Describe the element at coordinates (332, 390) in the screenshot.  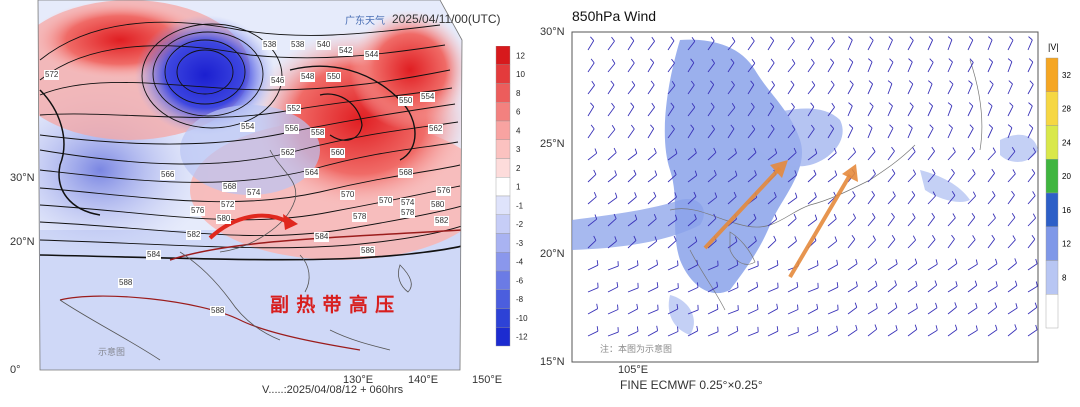
I see `left-footer: V.....:2025/04/08/12 + 060hrs` at that location.